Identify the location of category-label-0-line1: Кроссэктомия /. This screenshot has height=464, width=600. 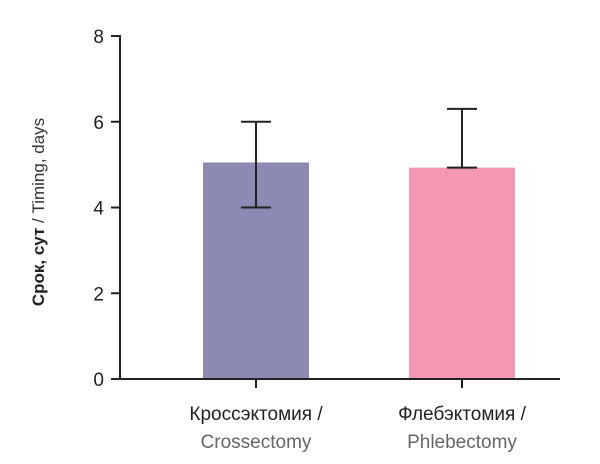
(256, 414).